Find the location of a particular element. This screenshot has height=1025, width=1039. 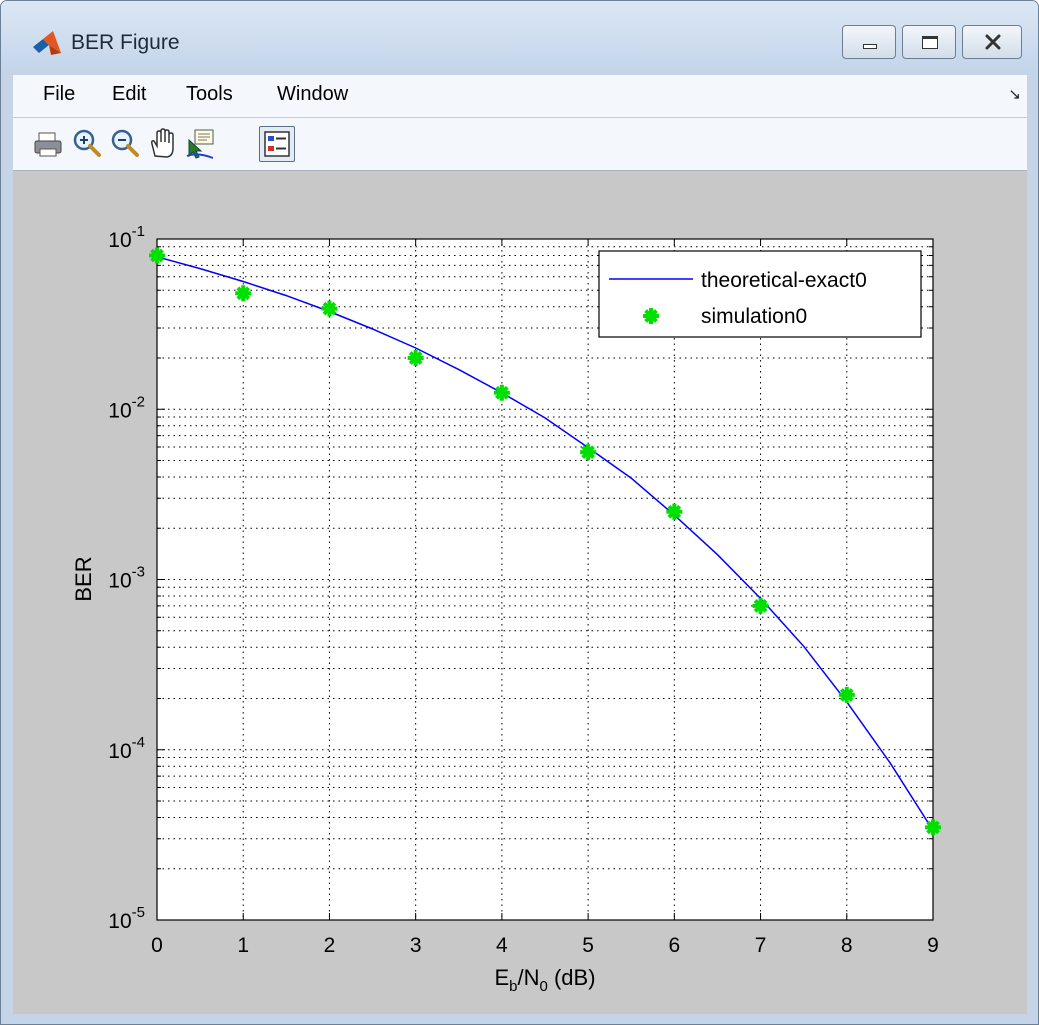

menu-tools: Tools is located at coordinates (209, 94).